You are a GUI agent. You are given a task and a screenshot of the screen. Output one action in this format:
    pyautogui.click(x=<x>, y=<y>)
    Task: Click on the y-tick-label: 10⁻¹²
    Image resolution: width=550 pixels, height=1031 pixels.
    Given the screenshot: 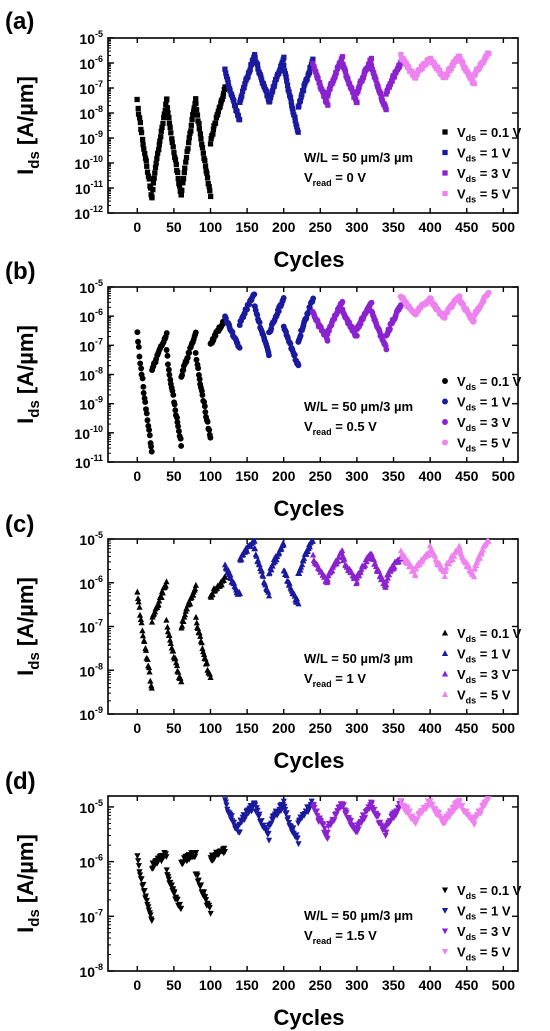 What is the action you would take?
    pyautogui.click(x=88, y=213)
    